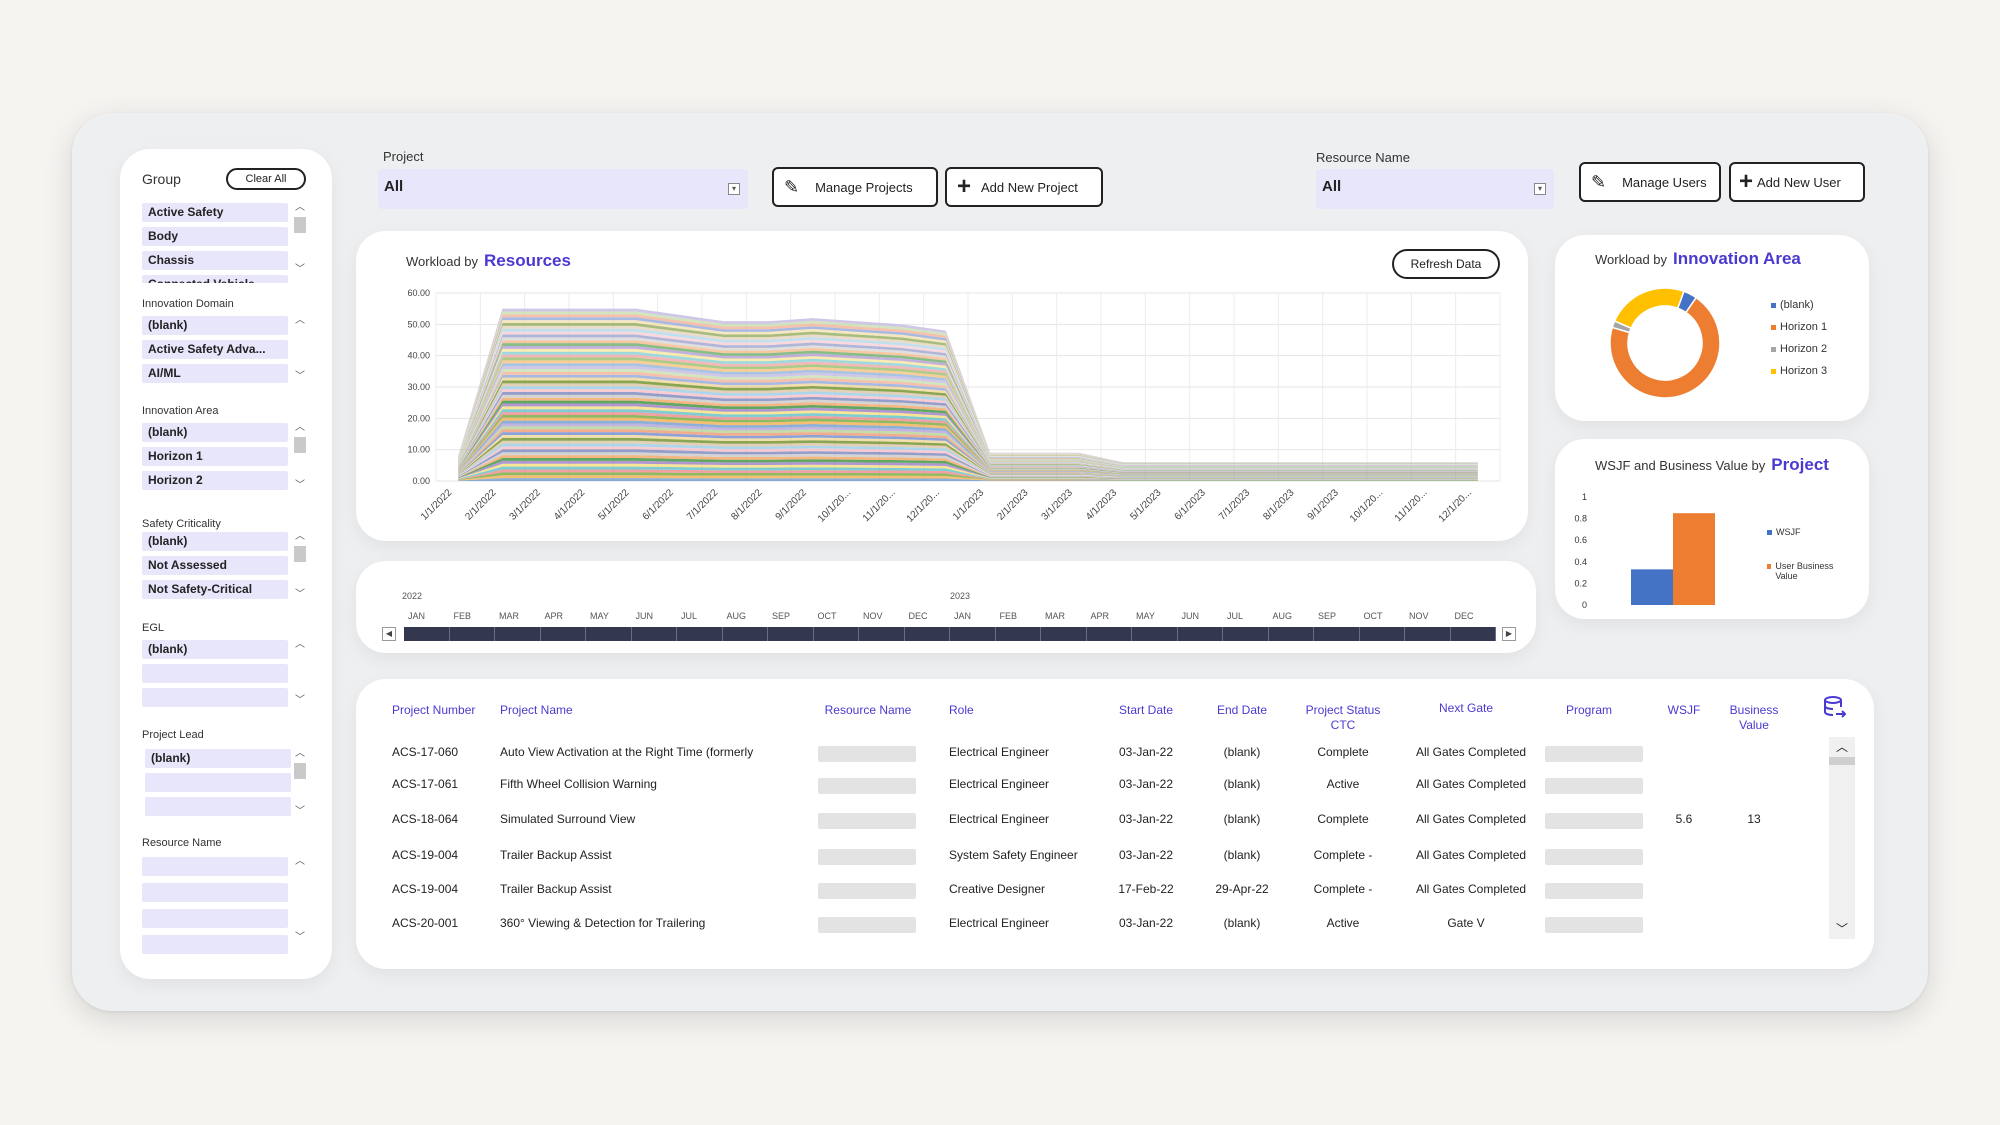 This screenshot has height=1125, width=2000. Describe the element at coordinates (1242, 710) in the screenshot. I see `col-header-end-date: End Date` at that location.